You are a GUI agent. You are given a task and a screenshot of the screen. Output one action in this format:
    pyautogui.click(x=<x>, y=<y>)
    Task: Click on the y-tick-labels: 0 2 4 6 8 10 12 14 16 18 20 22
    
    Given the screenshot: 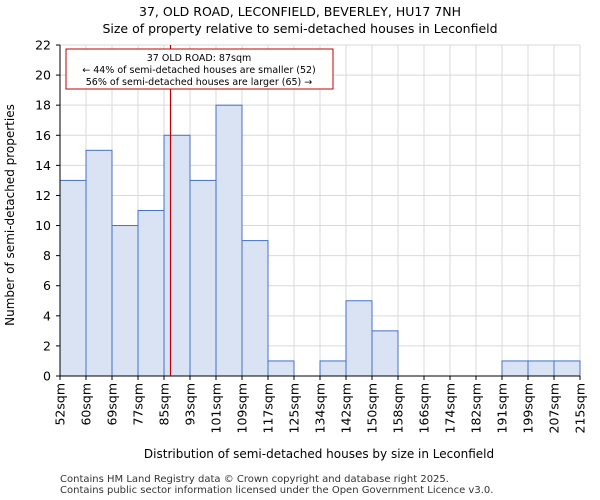 What is the action you would take?
    pyautogui.click(x=47, y=211)
    